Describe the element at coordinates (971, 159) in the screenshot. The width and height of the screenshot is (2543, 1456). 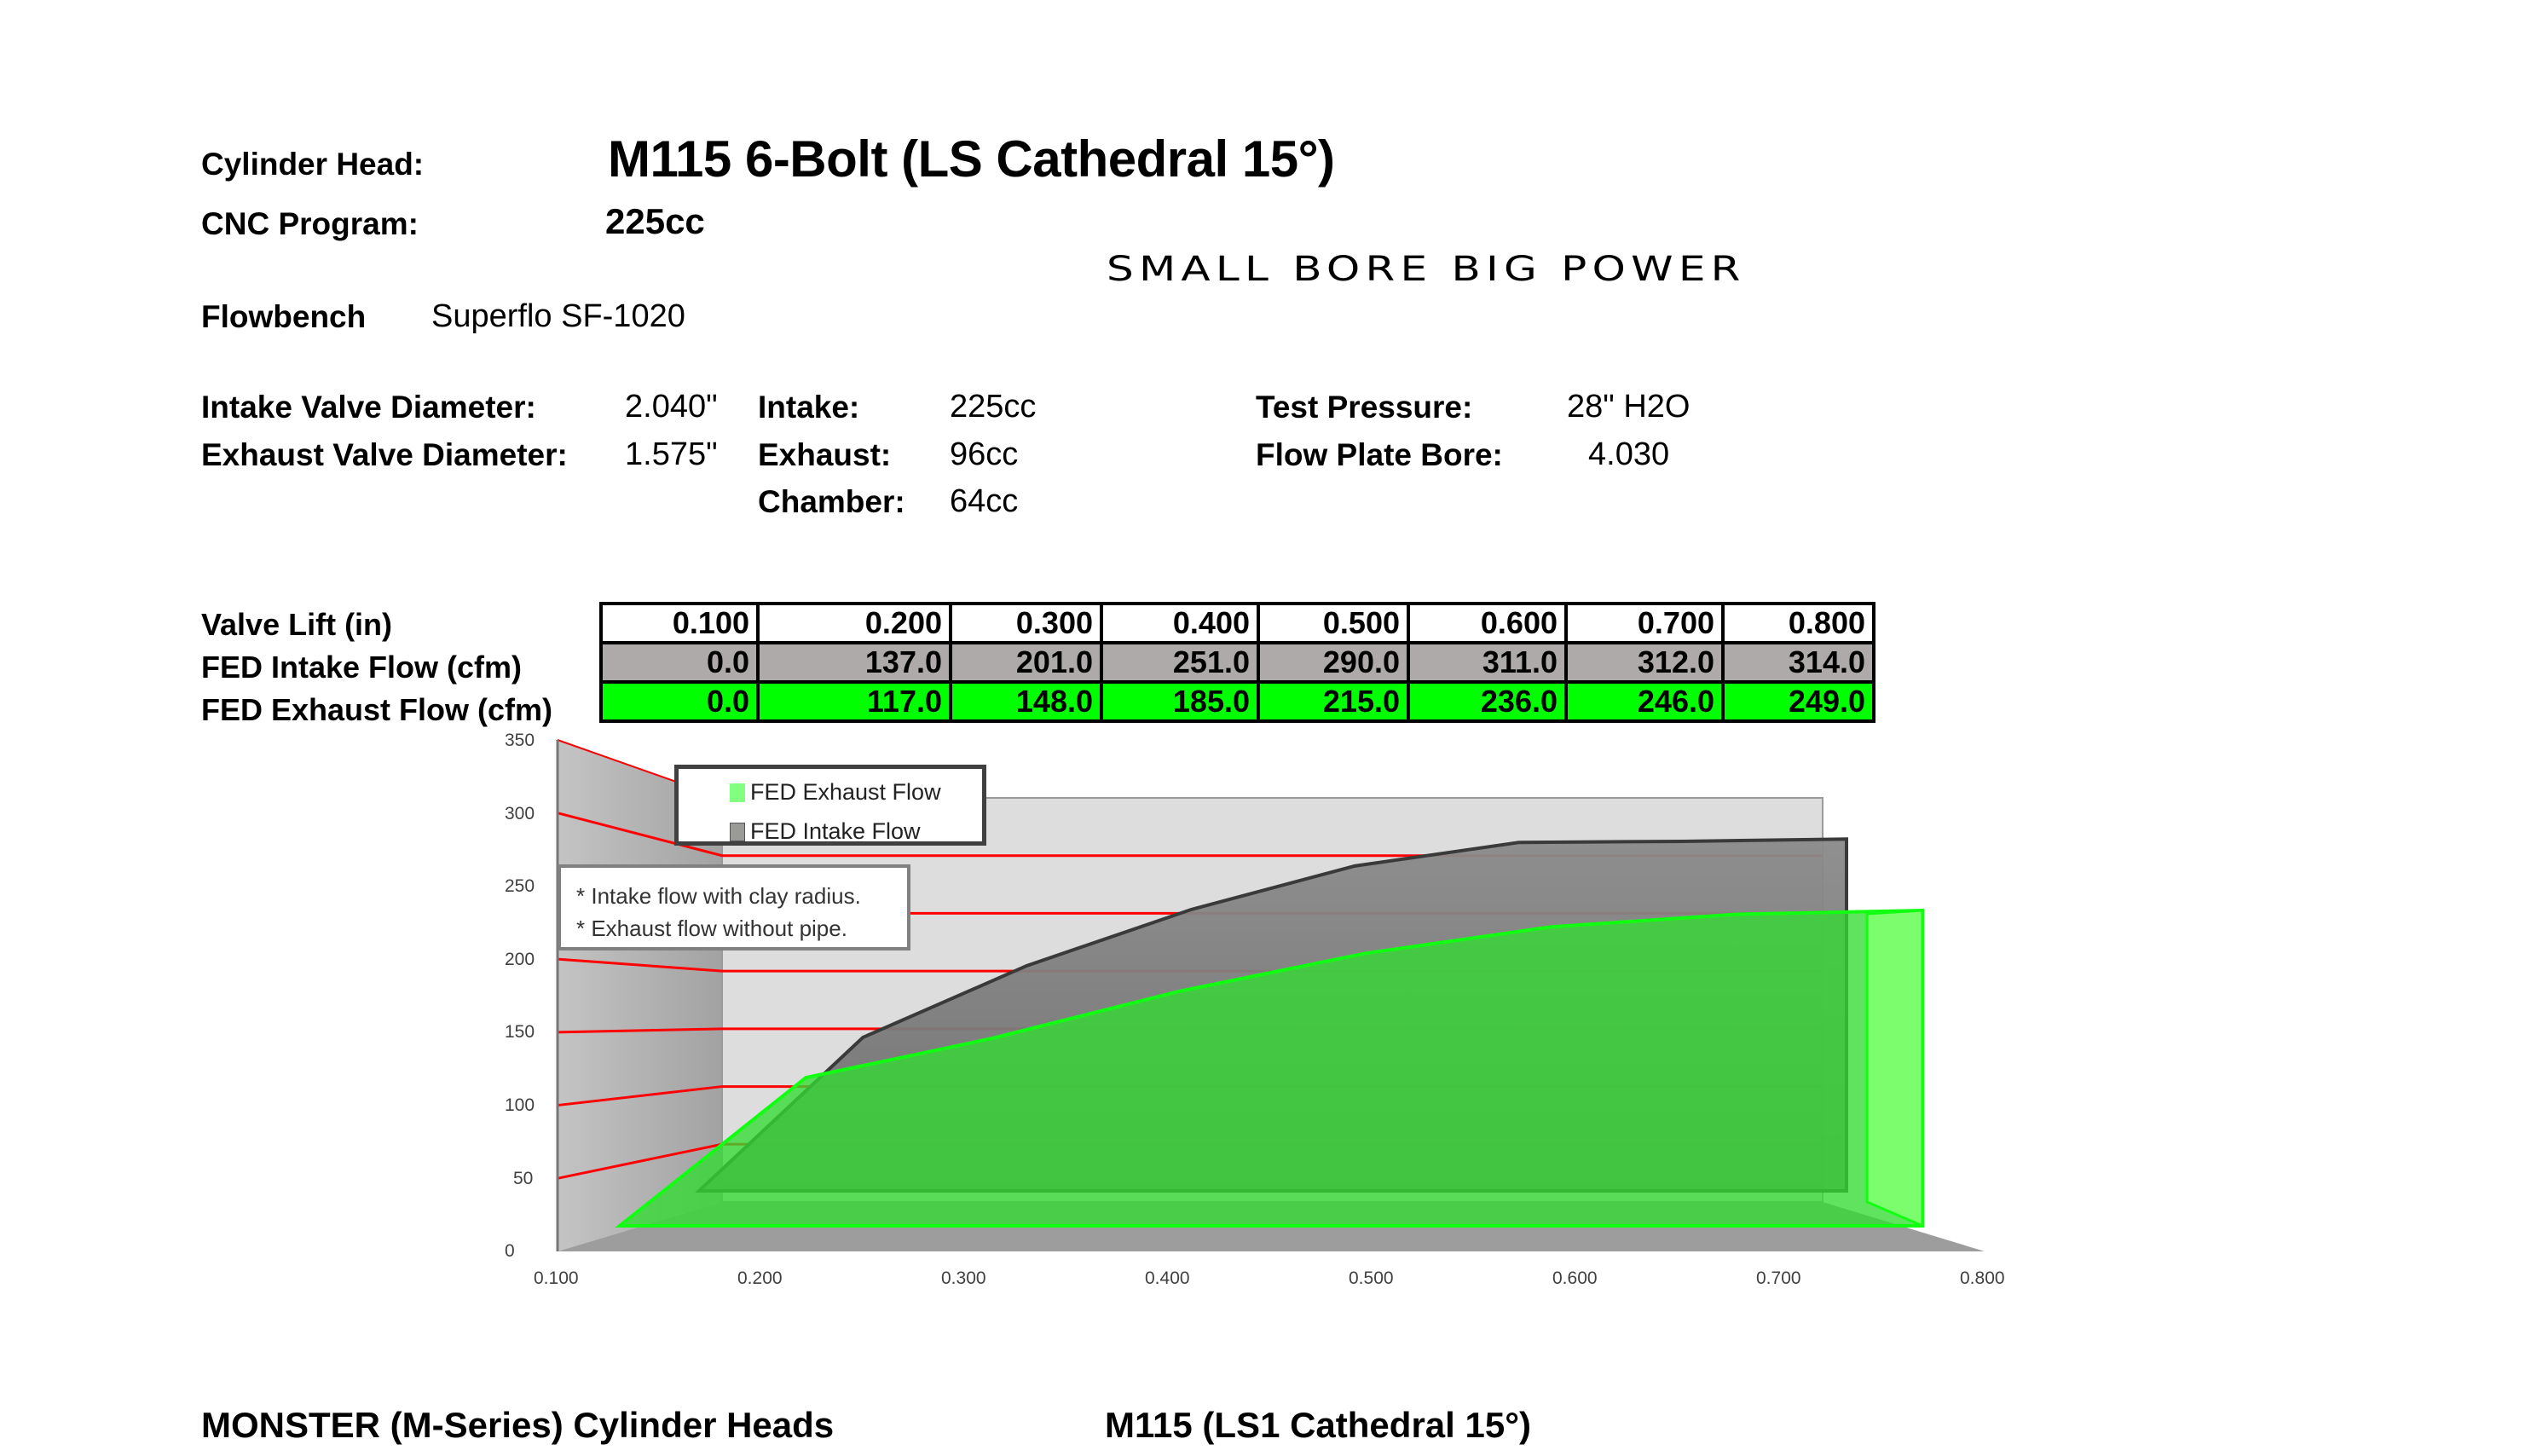
I see `cylinder-head-title: M115 6-Bolt (LS Cathedral 15°)` at that location.